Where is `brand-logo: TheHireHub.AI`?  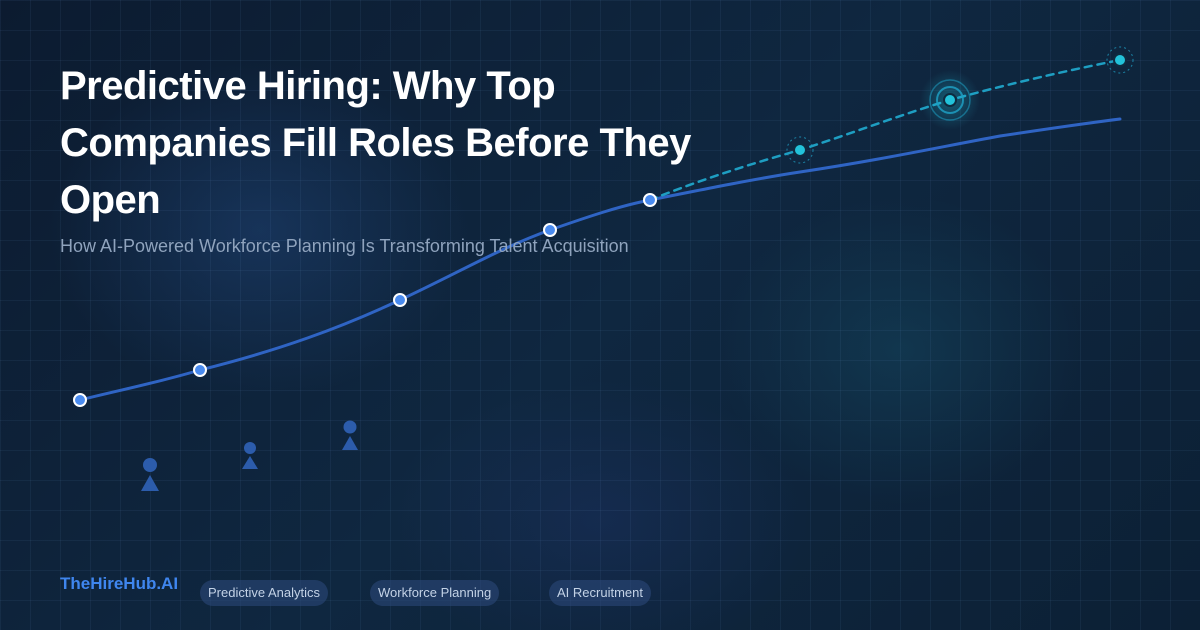
brand-logo: TheHireHub.AI is located at coordinates (119, 583).